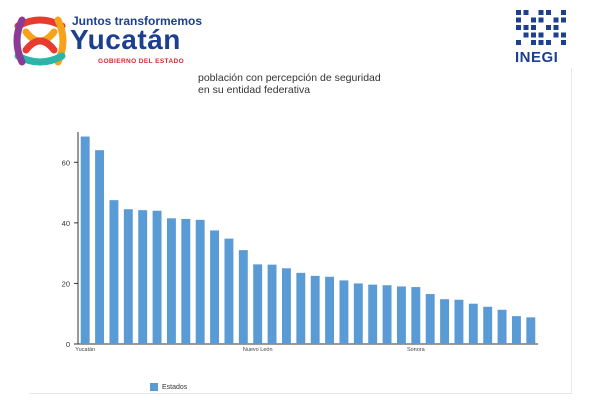 Image resolution: width=600 pixels, height=400 pixels. I want to click on x-tick-label: Nuevo León, so click(258, 350).